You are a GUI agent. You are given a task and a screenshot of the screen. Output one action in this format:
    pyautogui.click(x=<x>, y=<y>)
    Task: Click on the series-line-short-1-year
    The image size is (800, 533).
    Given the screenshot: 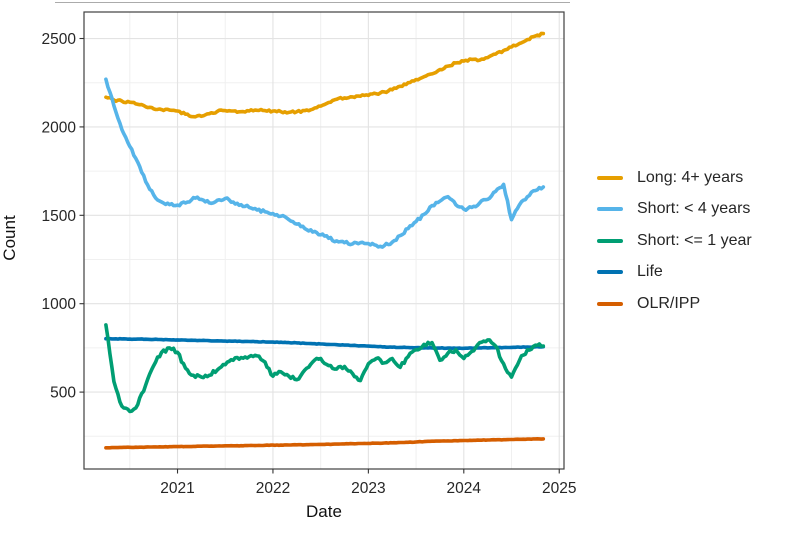 What is the action you would take?
    pyautogui.click(x=325, y=368)
    